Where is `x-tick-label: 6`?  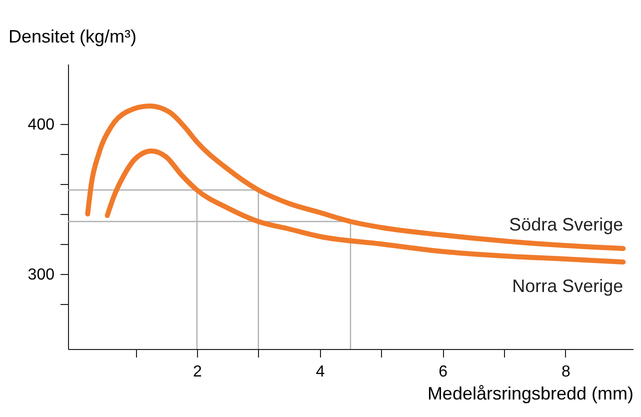 x-tick-label: 6 is located at coordinates (443, 372).